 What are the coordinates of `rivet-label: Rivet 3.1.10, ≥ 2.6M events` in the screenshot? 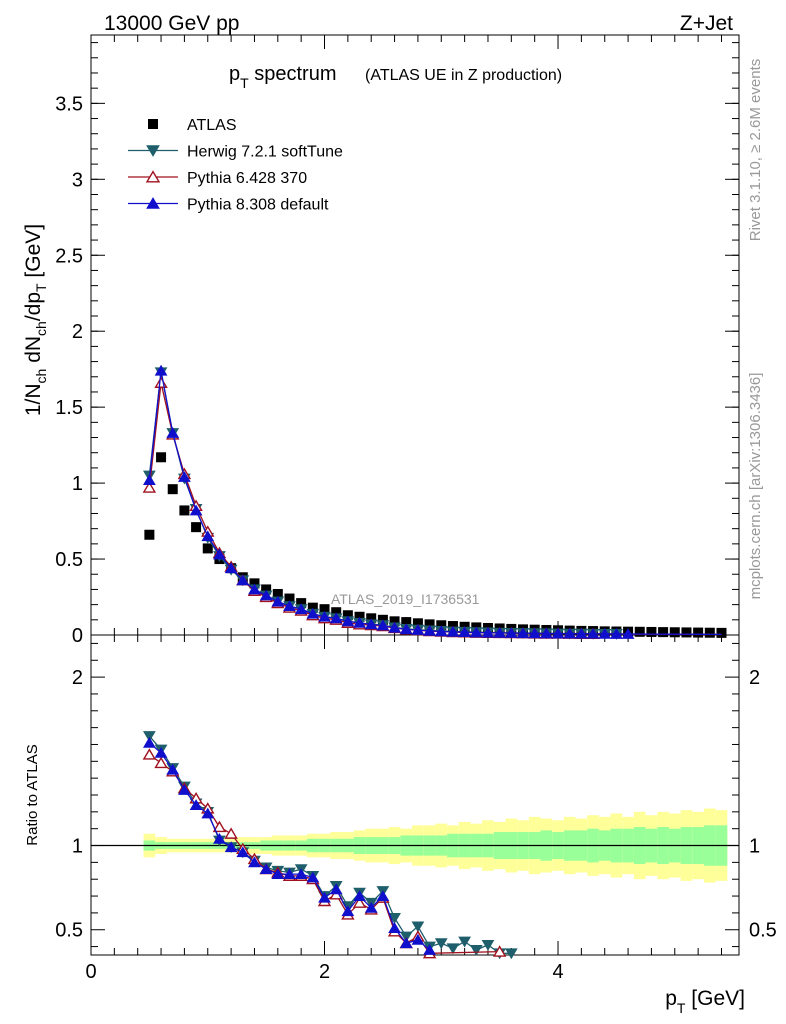 It's located at (755, 150).